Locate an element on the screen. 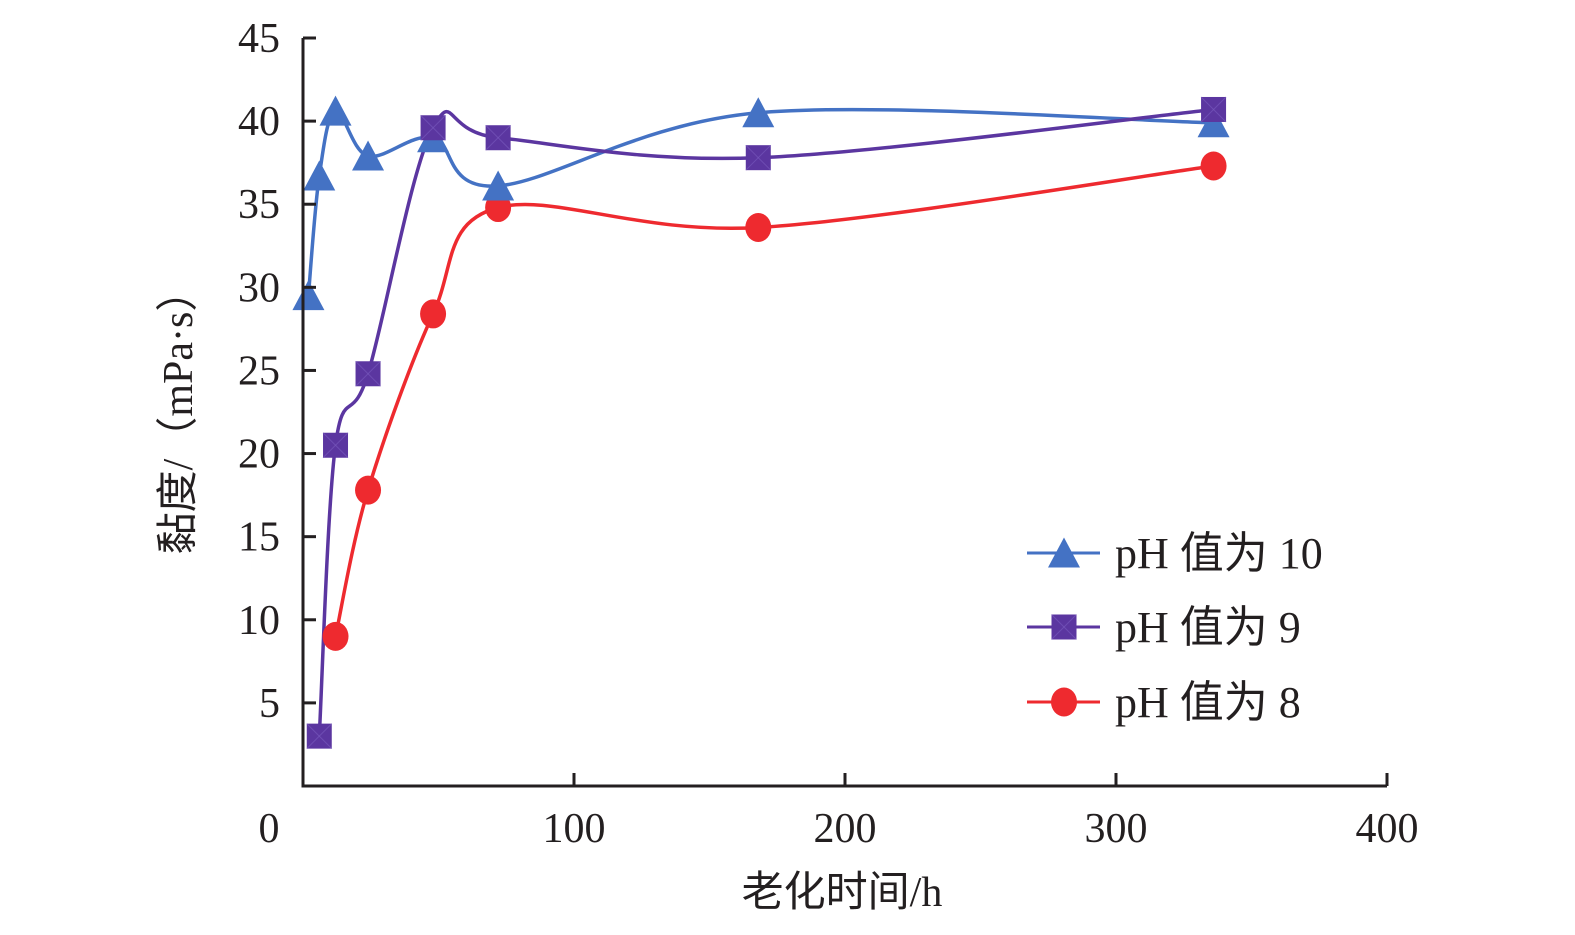  legend-label: pH 值为 8 is located at coordinates (1208, 702).